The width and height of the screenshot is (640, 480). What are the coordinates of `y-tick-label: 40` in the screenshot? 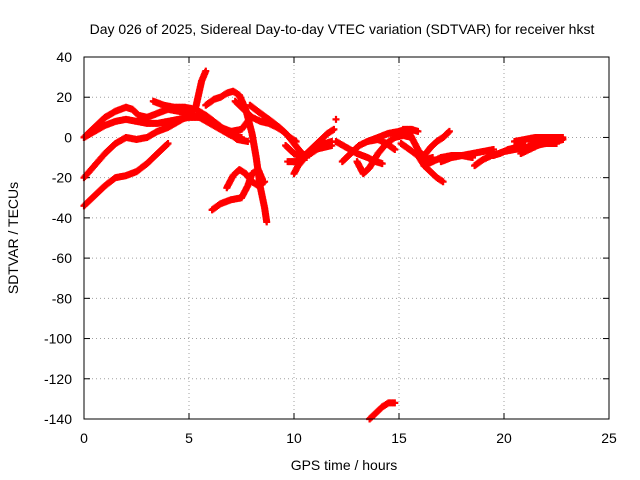 It's located at (64, 57).